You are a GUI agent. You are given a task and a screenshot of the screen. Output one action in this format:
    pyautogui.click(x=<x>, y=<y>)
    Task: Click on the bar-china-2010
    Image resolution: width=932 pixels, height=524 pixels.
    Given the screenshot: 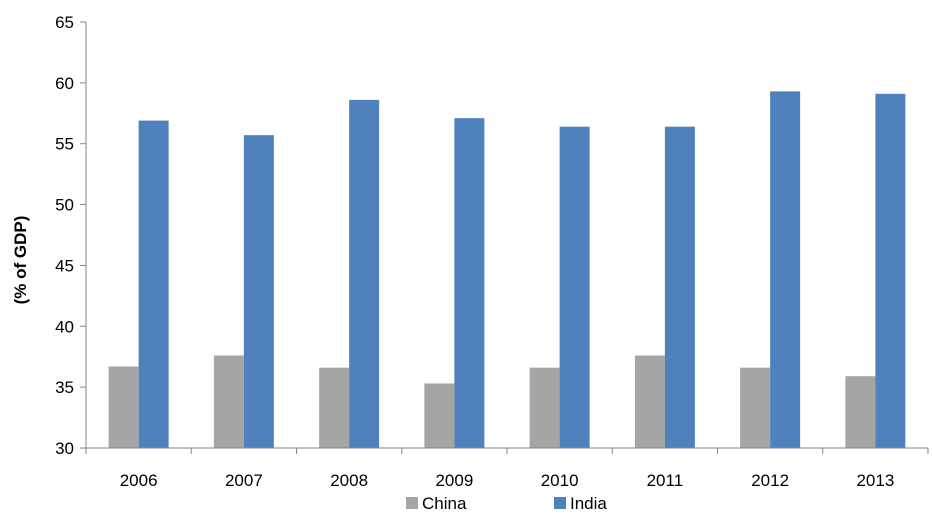 What is the action you would take?
    pyautogui.click(x=544, y=407)
    